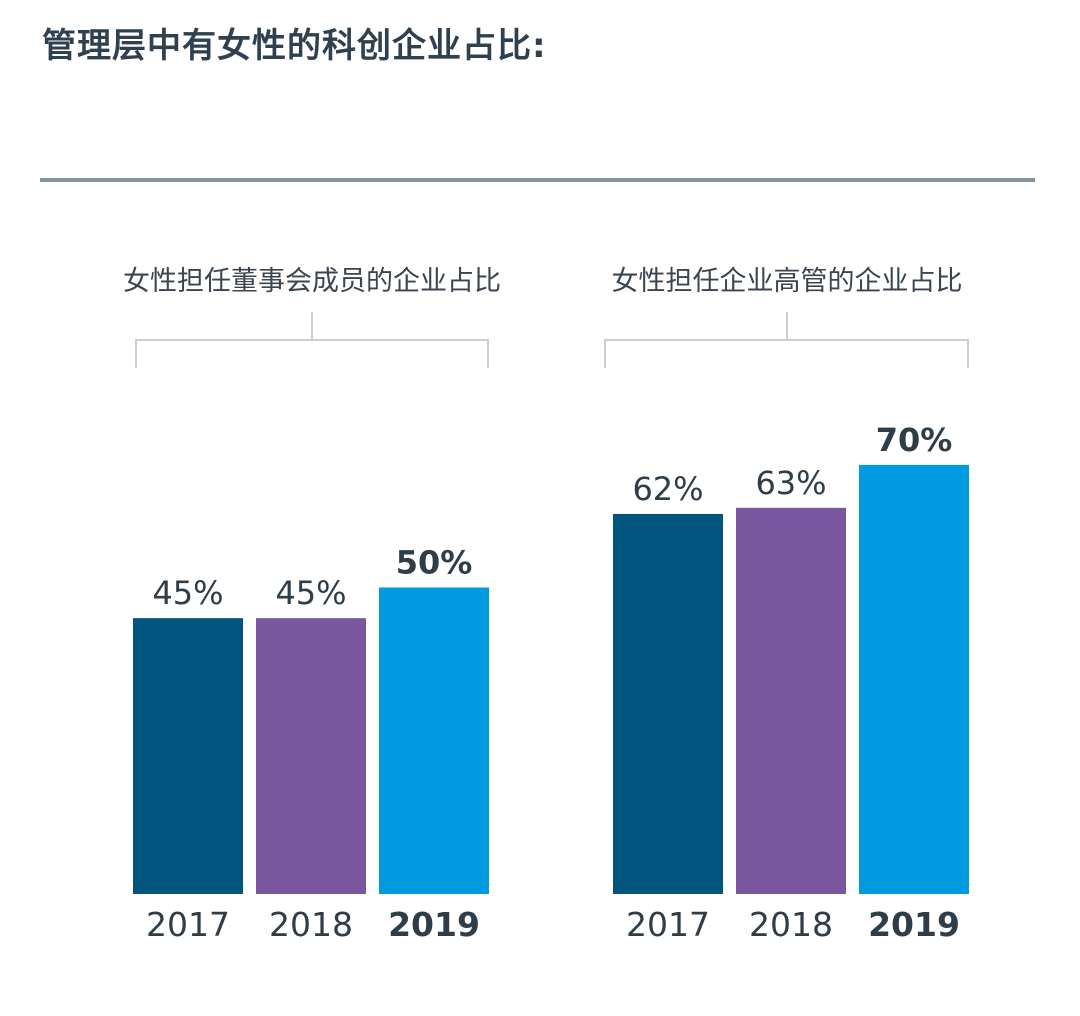  Describe the element at coordinates (294, 46) in the screenshot. I see `page-title: 管理层中有女性的科创企业占比:` at that location.